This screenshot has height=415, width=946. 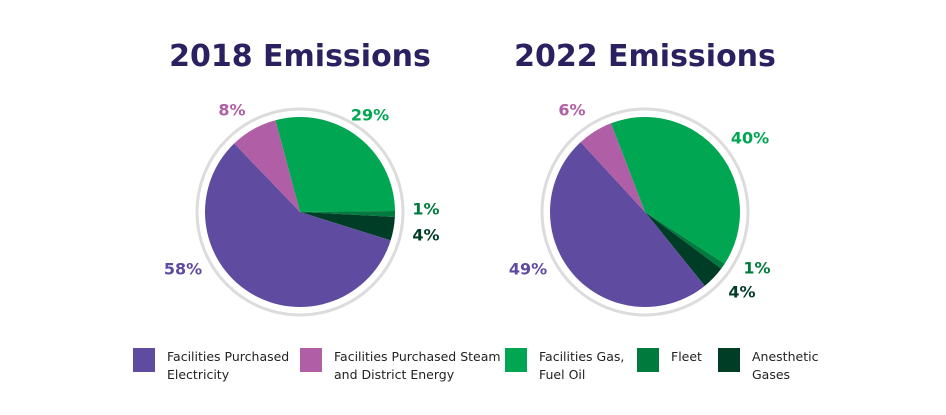 I want to click on chart-title: 2022 Emissions, so click(x=645, y=56).